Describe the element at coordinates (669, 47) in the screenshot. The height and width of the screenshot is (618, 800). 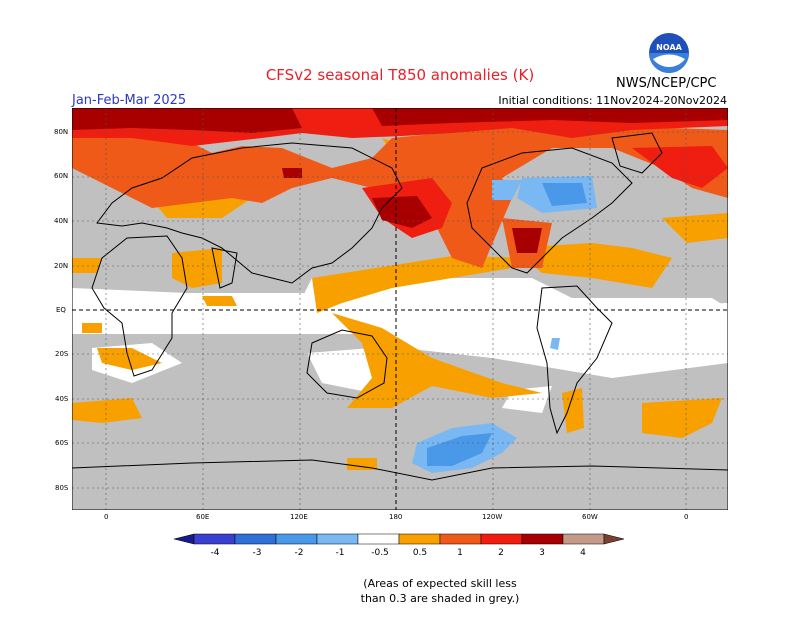
I see `logo-text: NOAA` at that location.